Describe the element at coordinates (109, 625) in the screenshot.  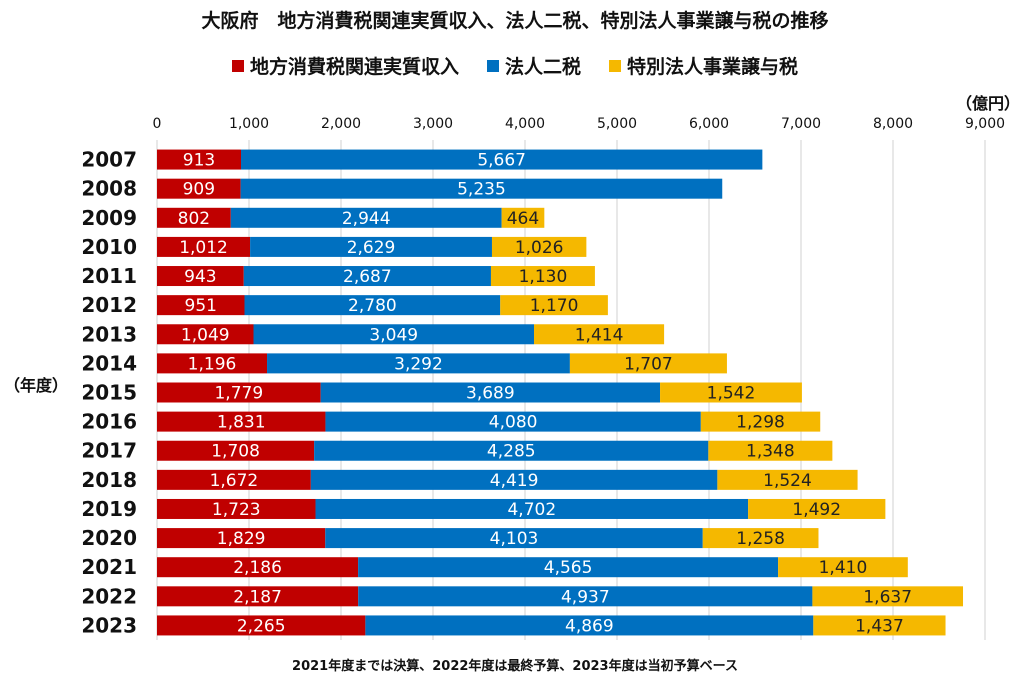
I see `y-category-label: 2023` at that location.